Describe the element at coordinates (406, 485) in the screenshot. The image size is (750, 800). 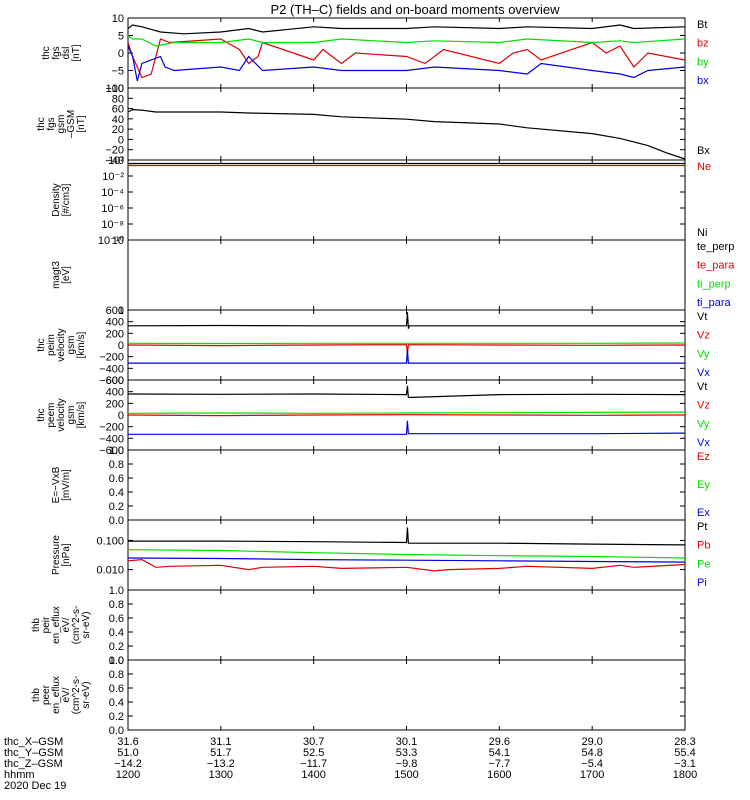
I see `panel-frame-efield` at that location.